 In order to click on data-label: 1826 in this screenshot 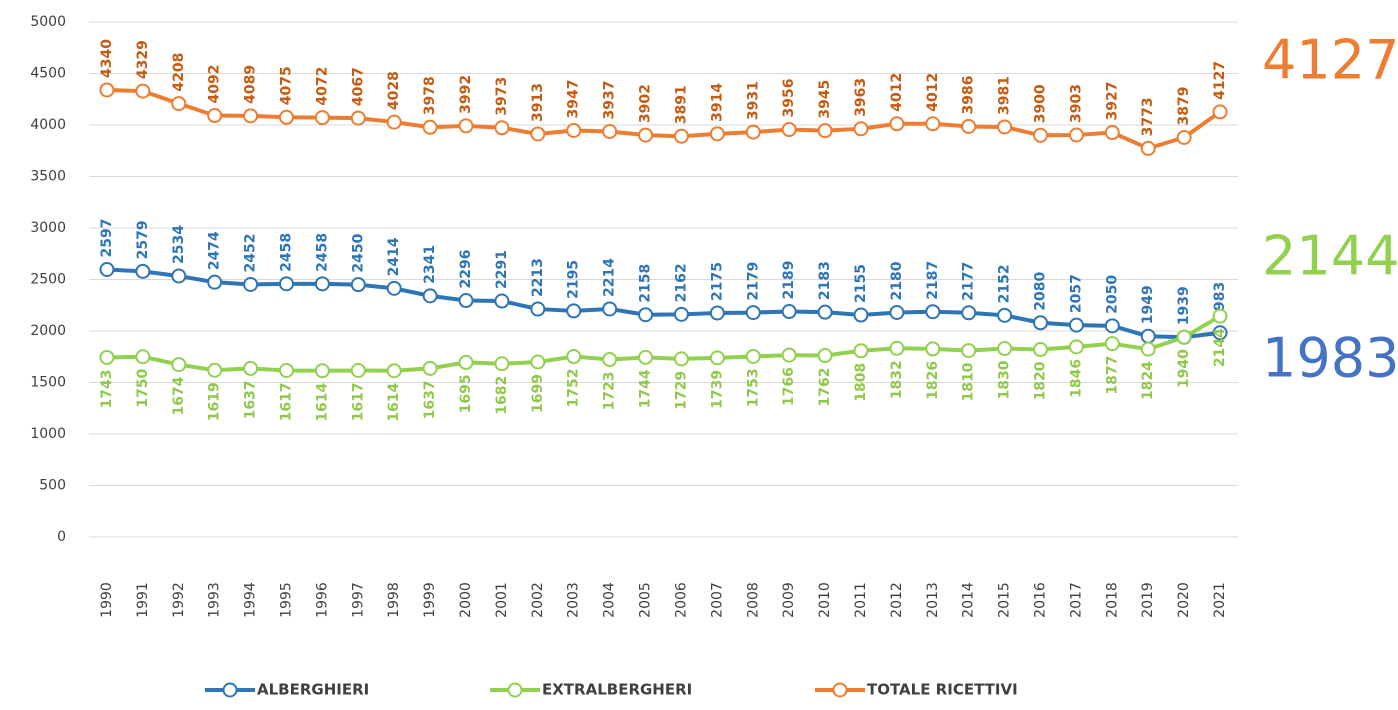, I will do `click(933, 380)`.